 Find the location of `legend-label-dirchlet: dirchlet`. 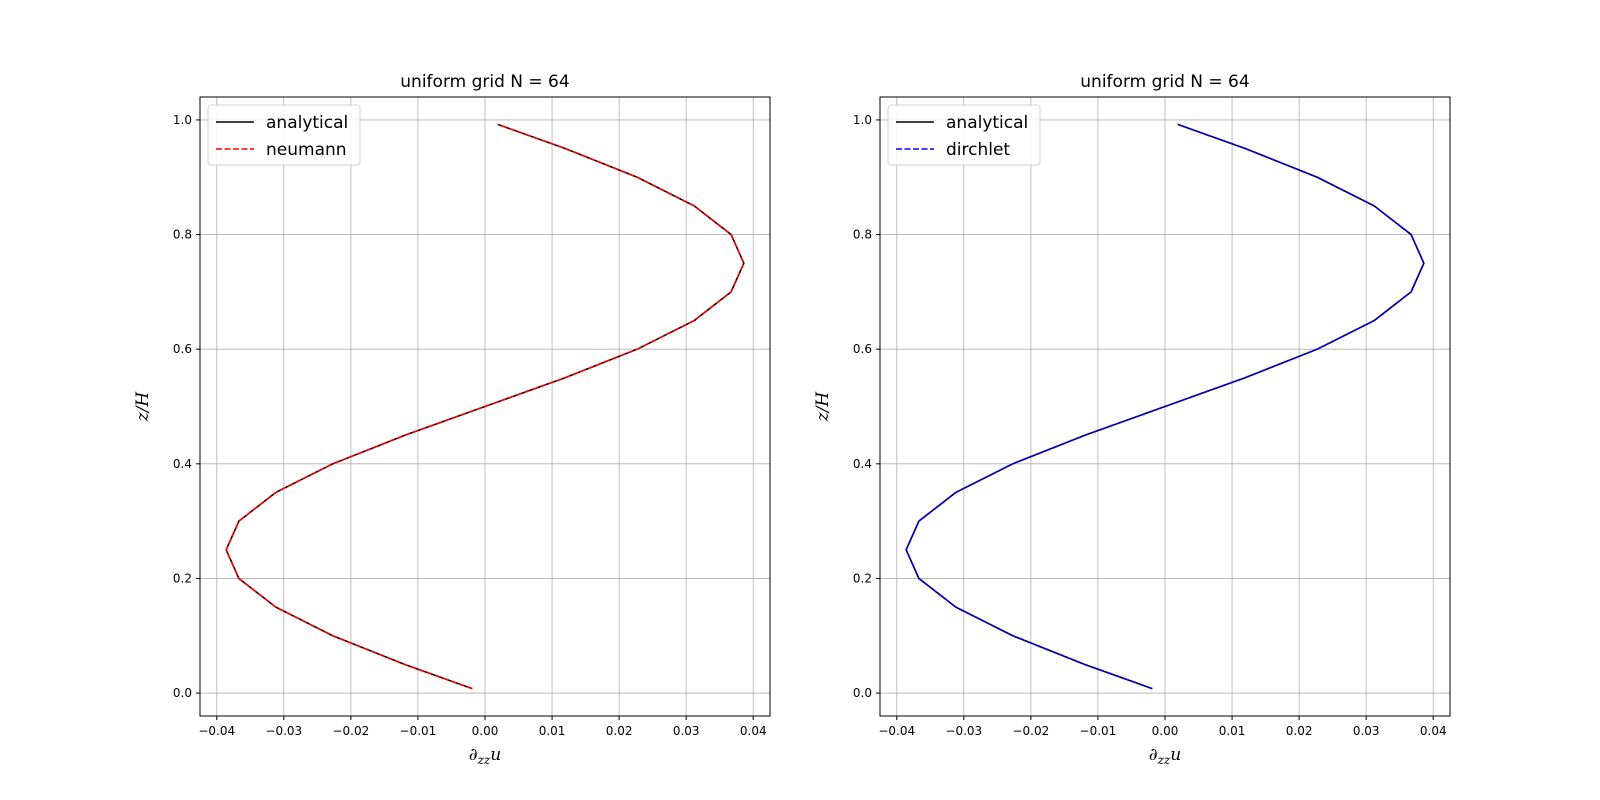

legend-label-dirchlet: dirchlet is located at coordinates (978, 150).